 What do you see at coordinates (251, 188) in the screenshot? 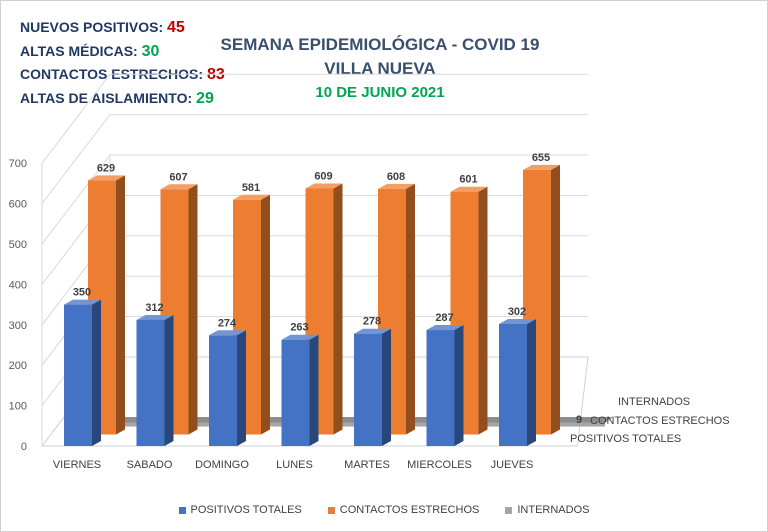
I see `data-label-contactos: 581` at bounding box center [251, 188].